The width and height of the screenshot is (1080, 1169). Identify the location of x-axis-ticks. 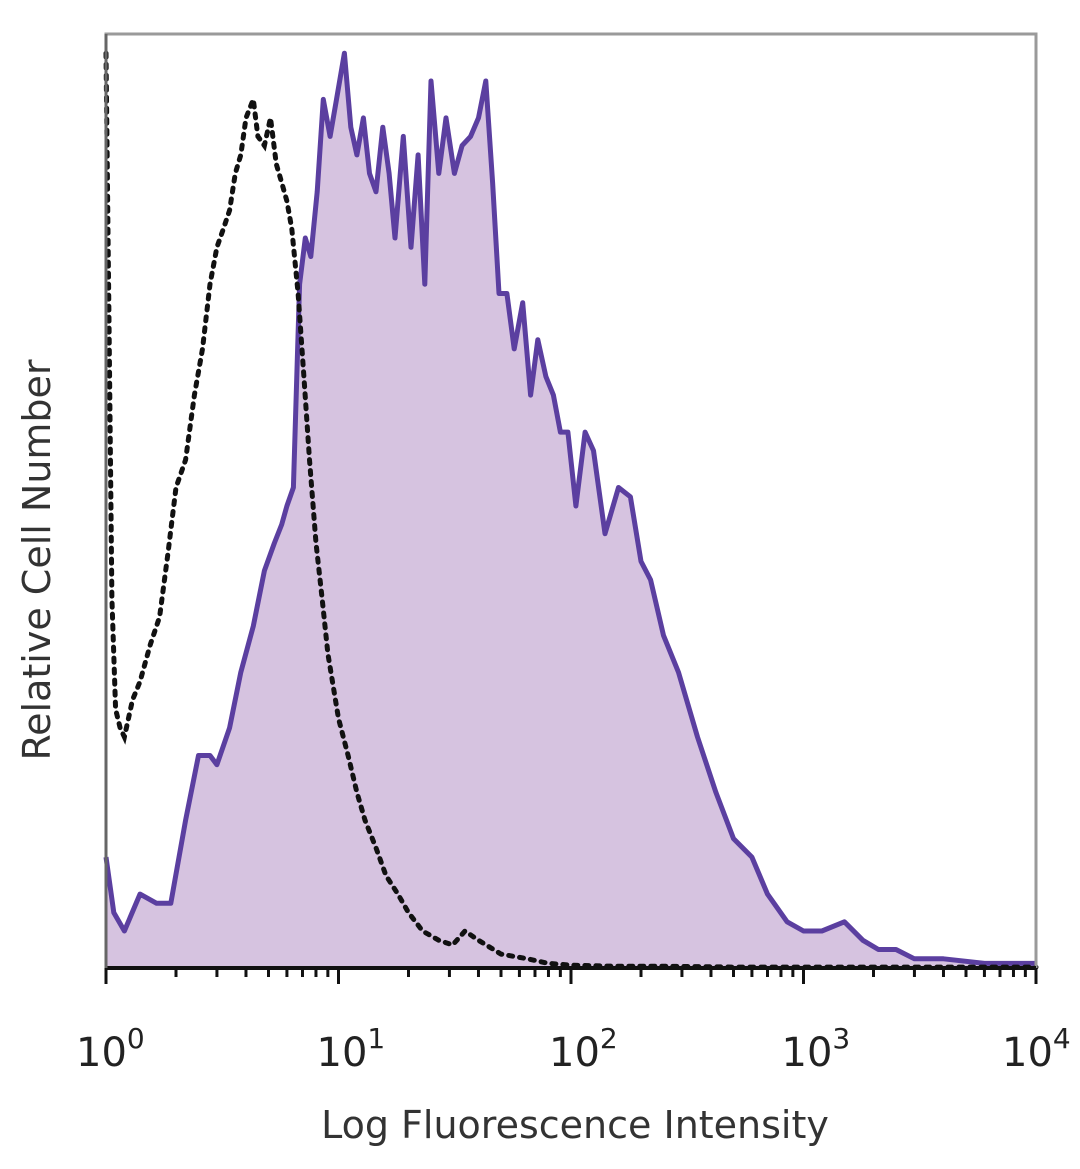
(571, 976).